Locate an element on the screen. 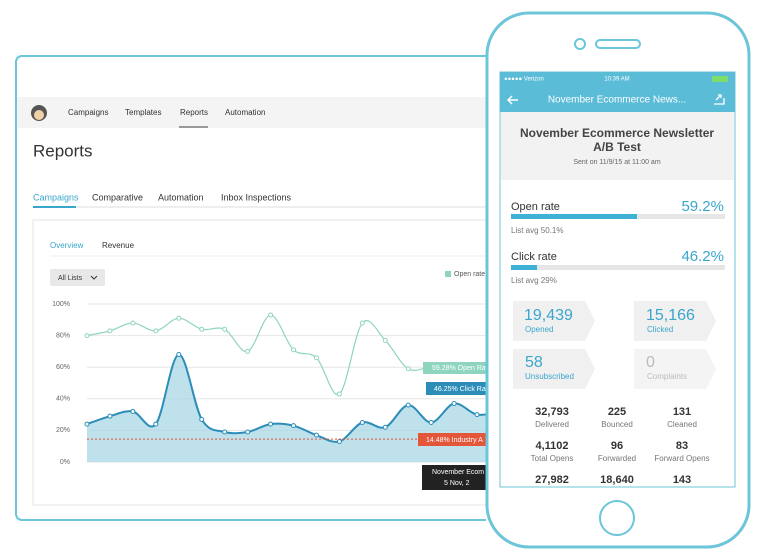 The image size is (768, 560). campaign-title: A/B Test is located at coordinates (617, 147).